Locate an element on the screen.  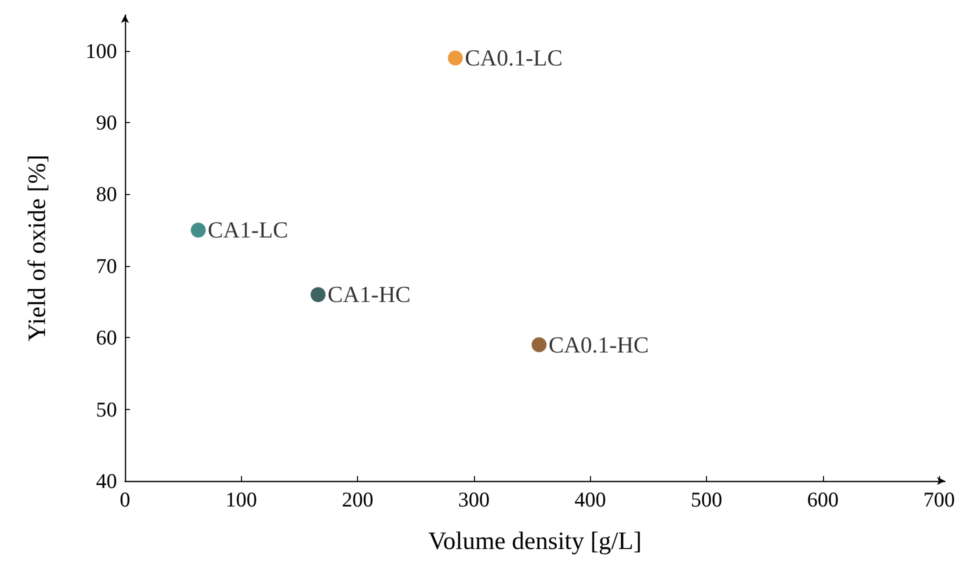
y-tick-label: 100 is located at coordinates (101, 50).